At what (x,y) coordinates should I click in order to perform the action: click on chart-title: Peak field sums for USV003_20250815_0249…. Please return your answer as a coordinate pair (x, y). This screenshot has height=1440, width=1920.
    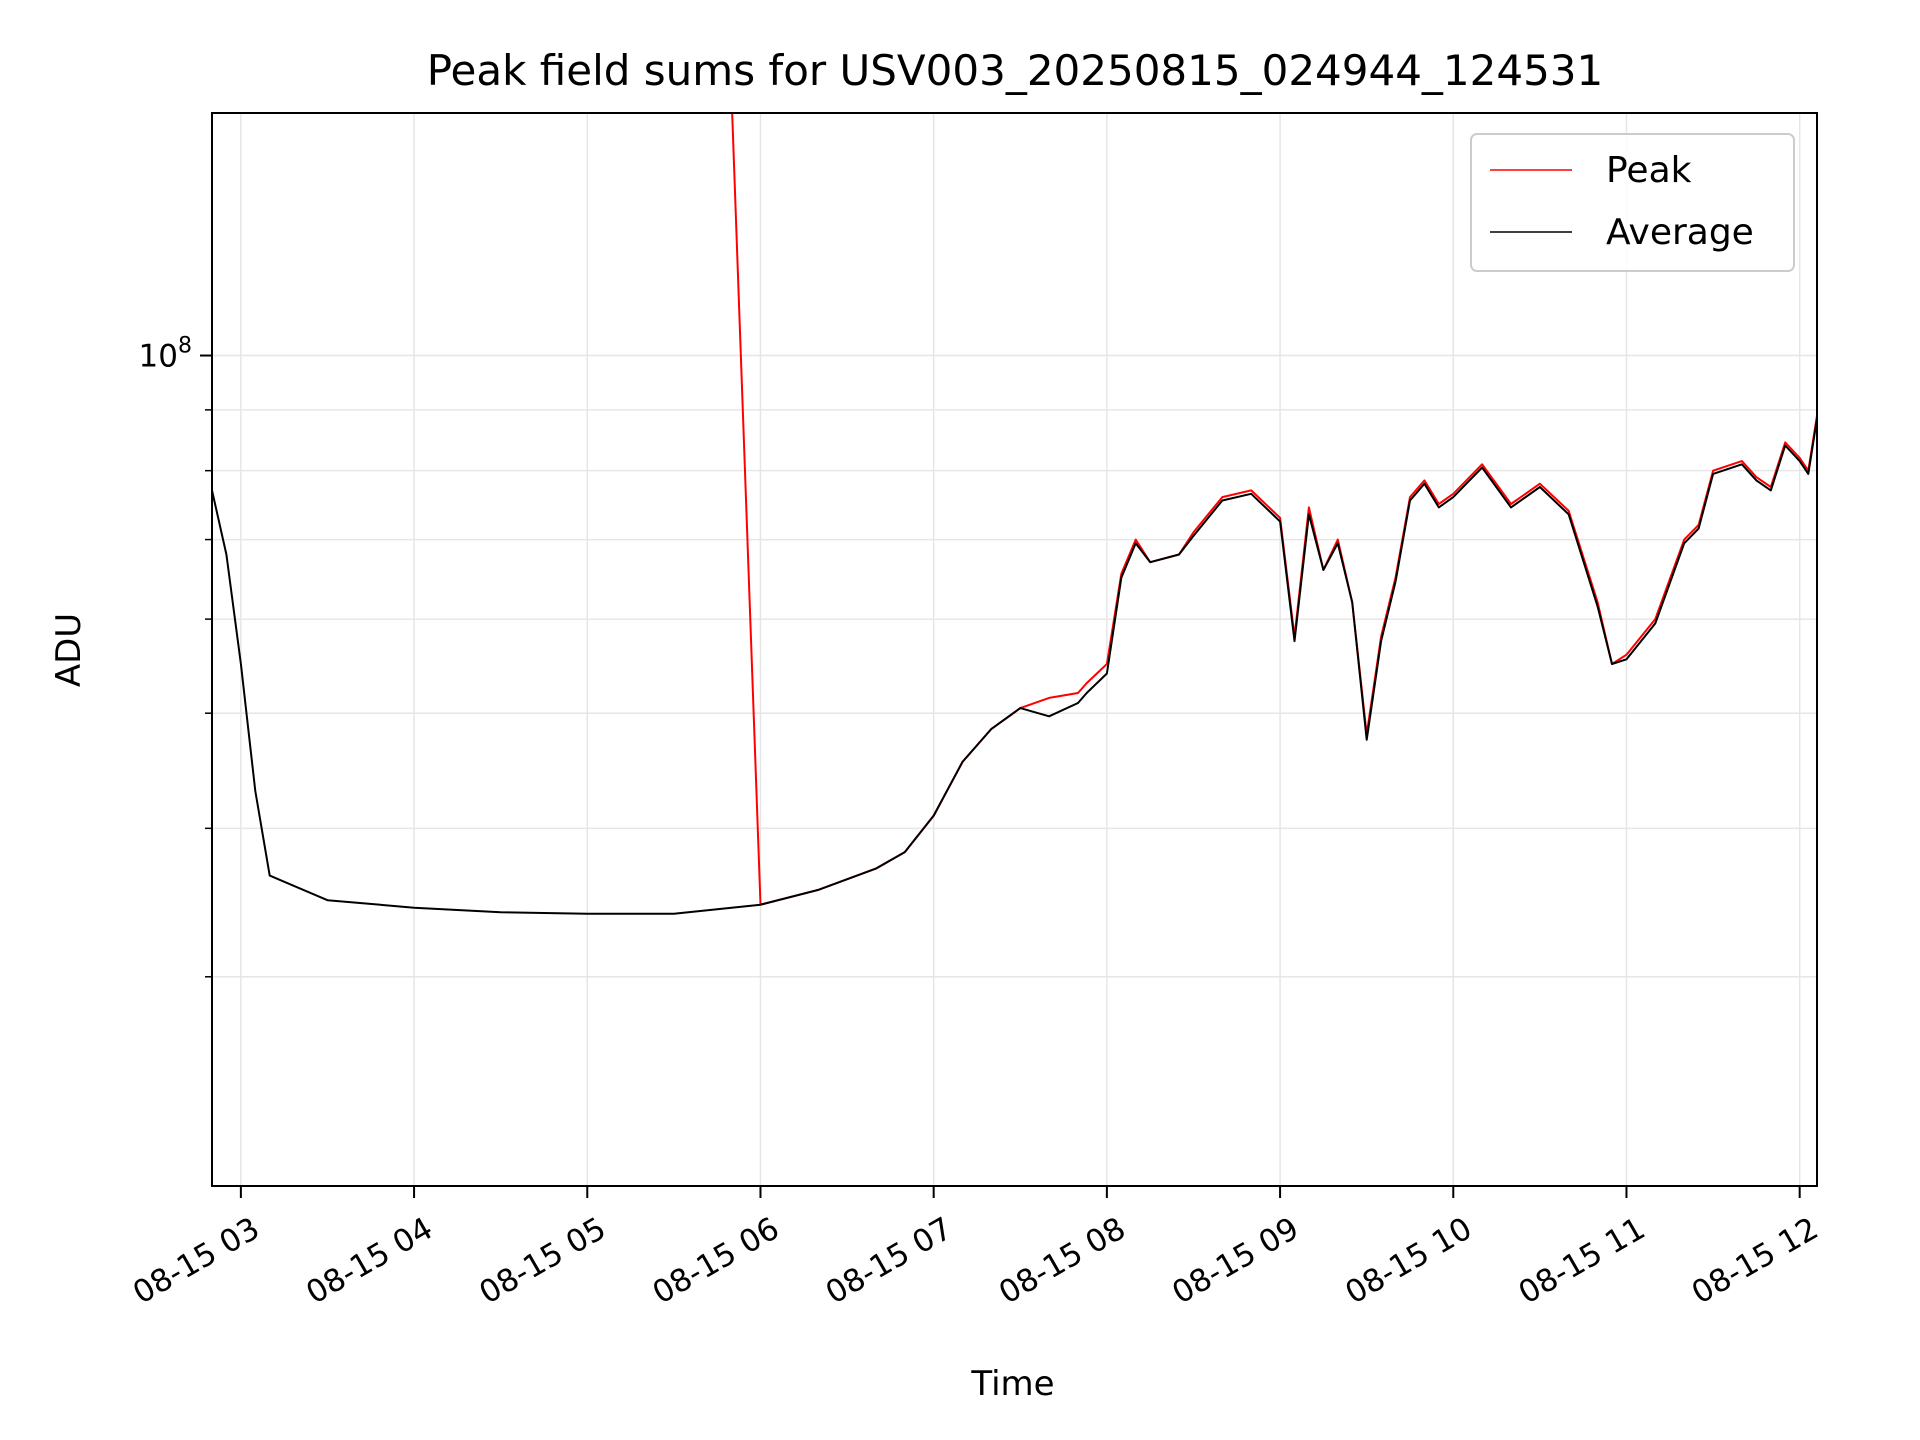
    Looking at the image, I should click on (1015, 70).